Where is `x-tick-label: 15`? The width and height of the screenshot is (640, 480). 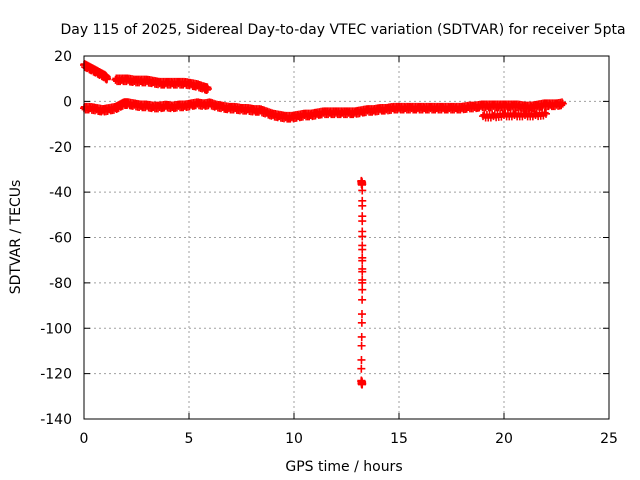
x-tick-label: 15 is located at coordinates (399, 439).